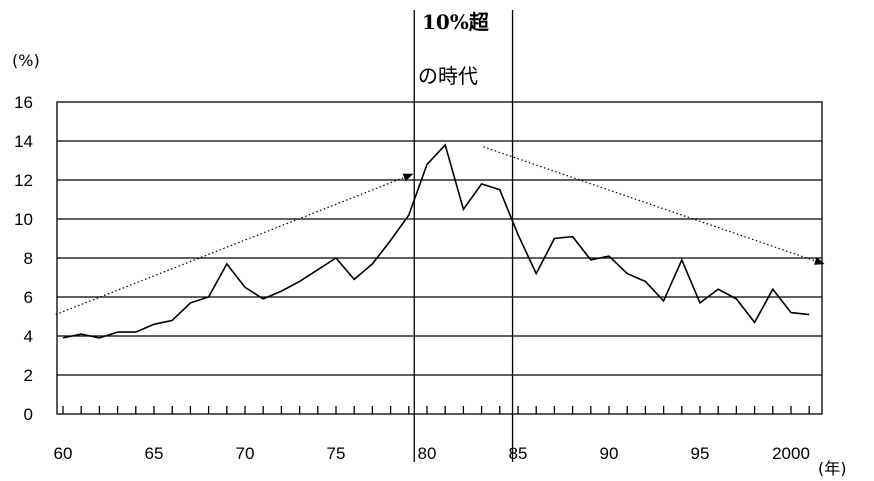 The width and height of the screenshot is (874, 481). What do you see at coordinates (28, 375) in the screenshot?
I see `y-tick-label-2: 2` at bounding box center [28, 375].